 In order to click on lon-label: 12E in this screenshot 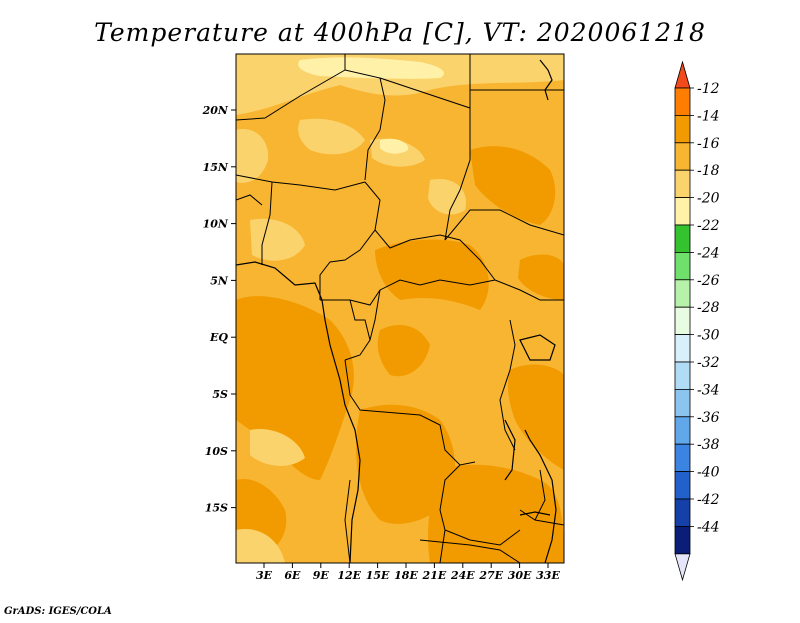, I will do `click(349, 575)`.